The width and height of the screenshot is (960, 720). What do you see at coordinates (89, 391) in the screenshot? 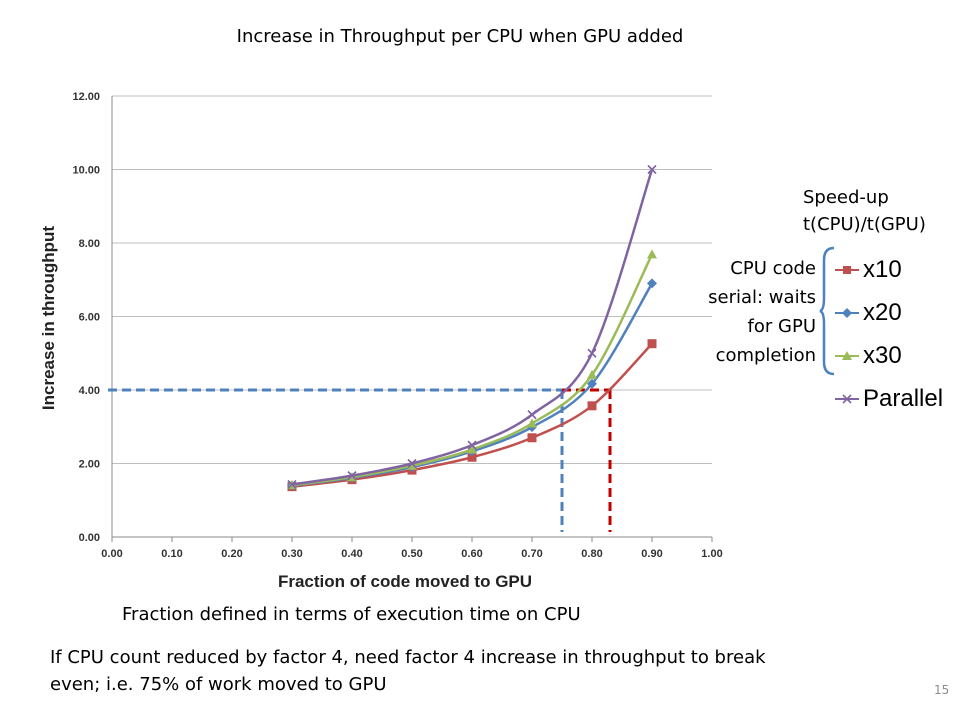
I see `y-tick-label: 4.00` at bounding box center [89, 391].